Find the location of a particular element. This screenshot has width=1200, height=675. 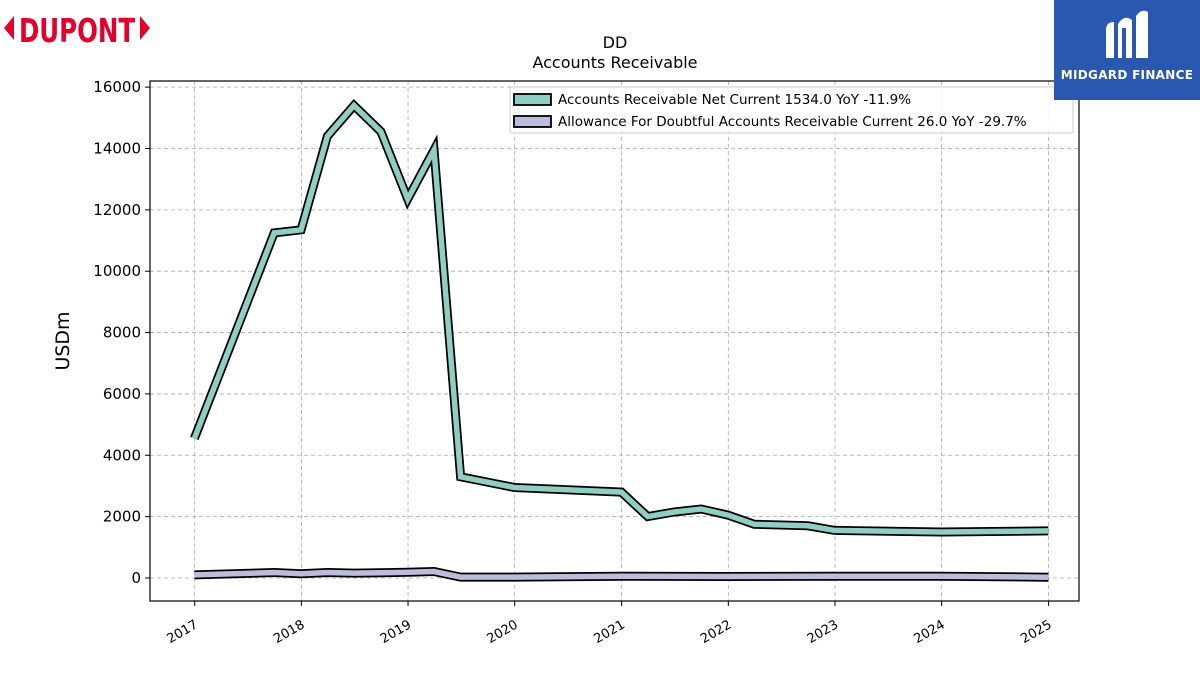

dupont-logo-text: DUPONT is located at coordinates (77, 30).